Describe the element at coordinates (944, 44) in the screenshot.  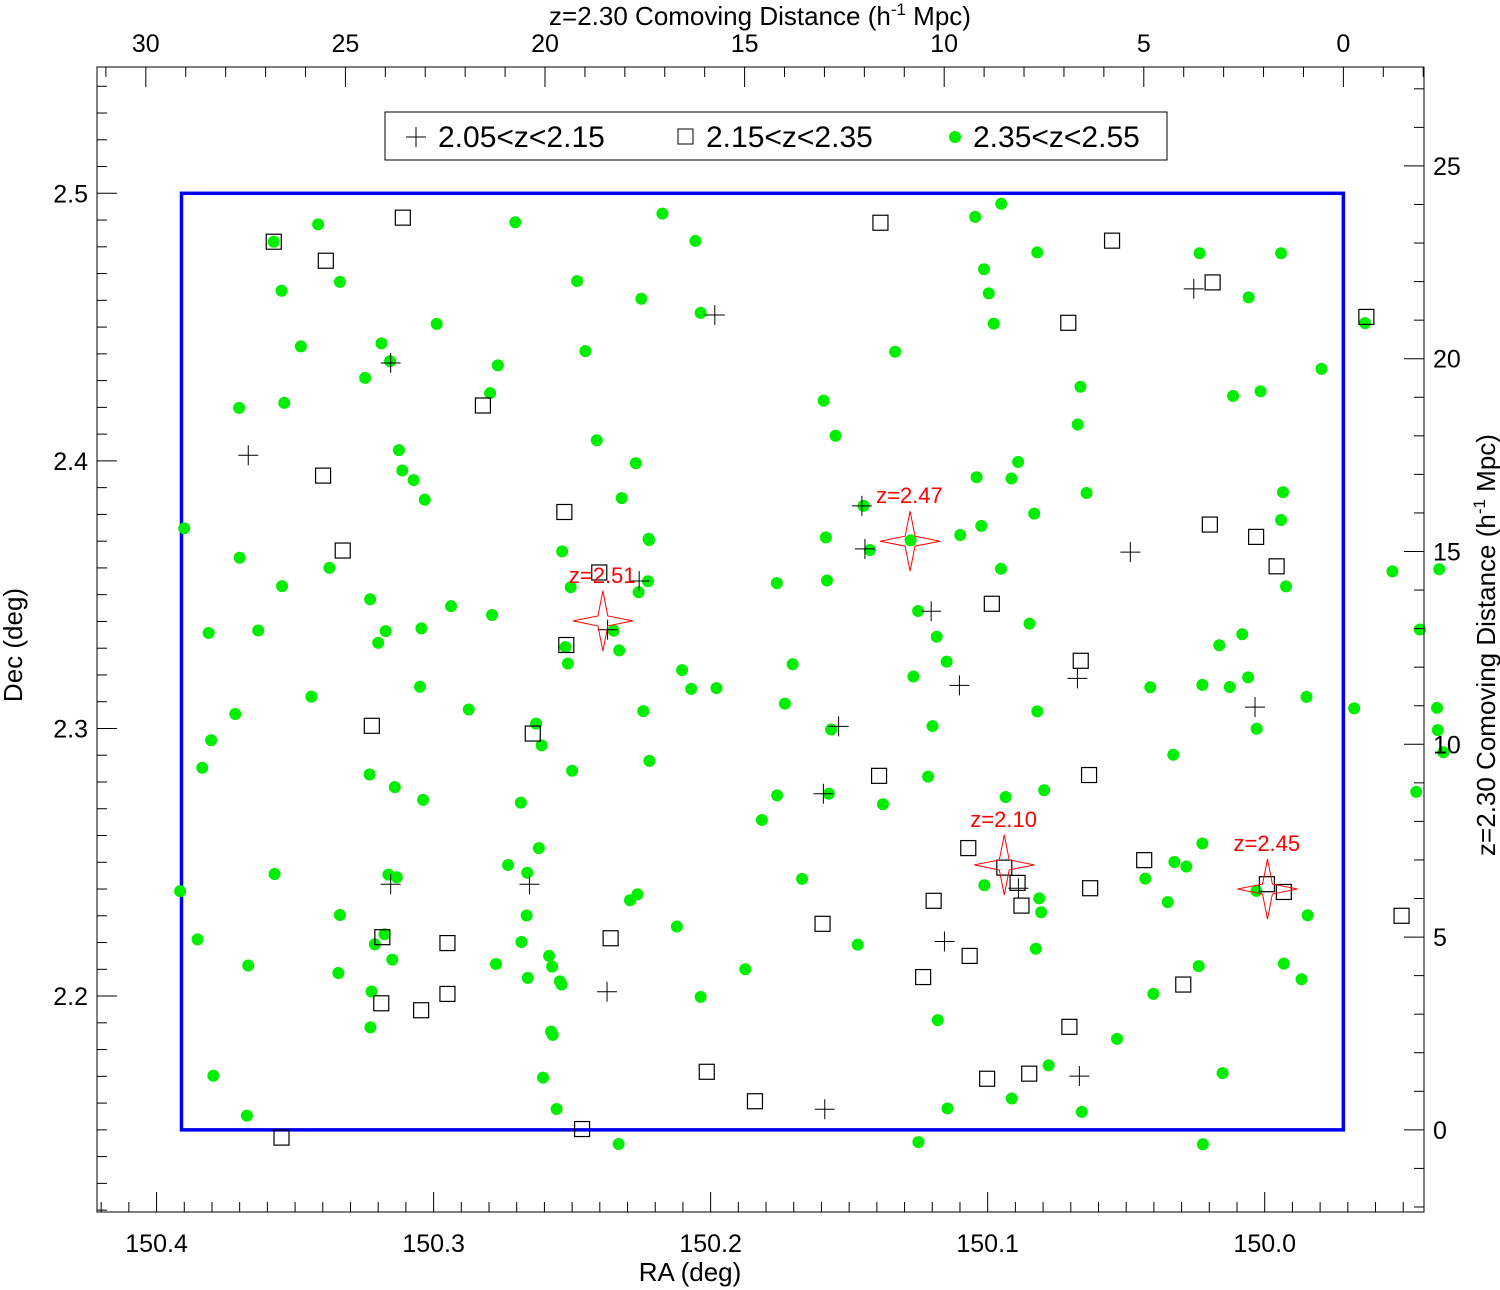
I see `top-tick-label: 10` at that location.